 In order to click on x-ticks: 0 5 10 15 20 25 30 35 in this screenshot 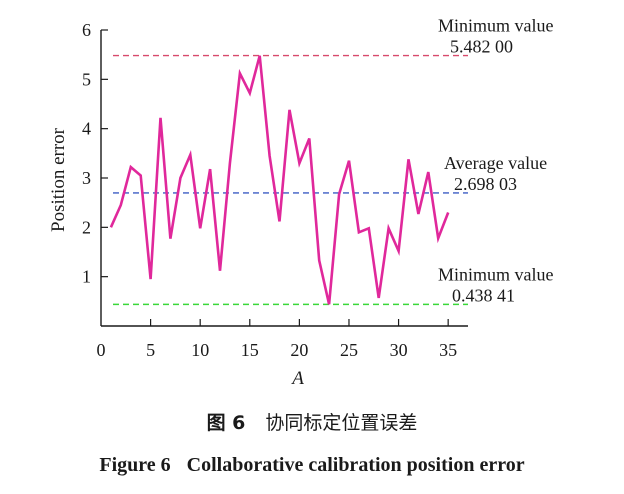, I will do `click(277, 339)`.